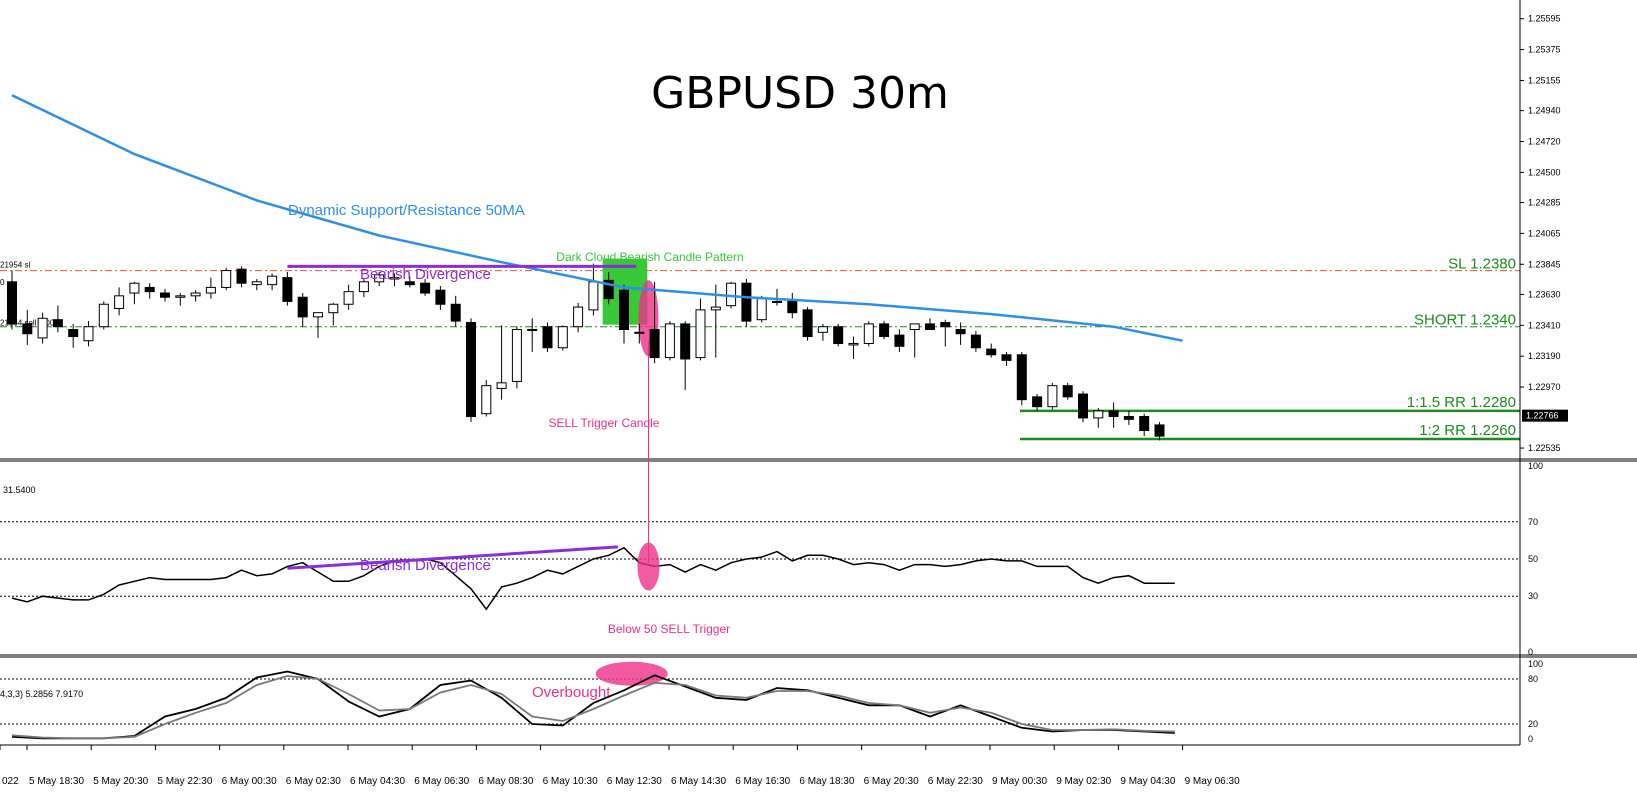  I want to click on time-tick-label: 6 May 18:30, so click(826, 781).